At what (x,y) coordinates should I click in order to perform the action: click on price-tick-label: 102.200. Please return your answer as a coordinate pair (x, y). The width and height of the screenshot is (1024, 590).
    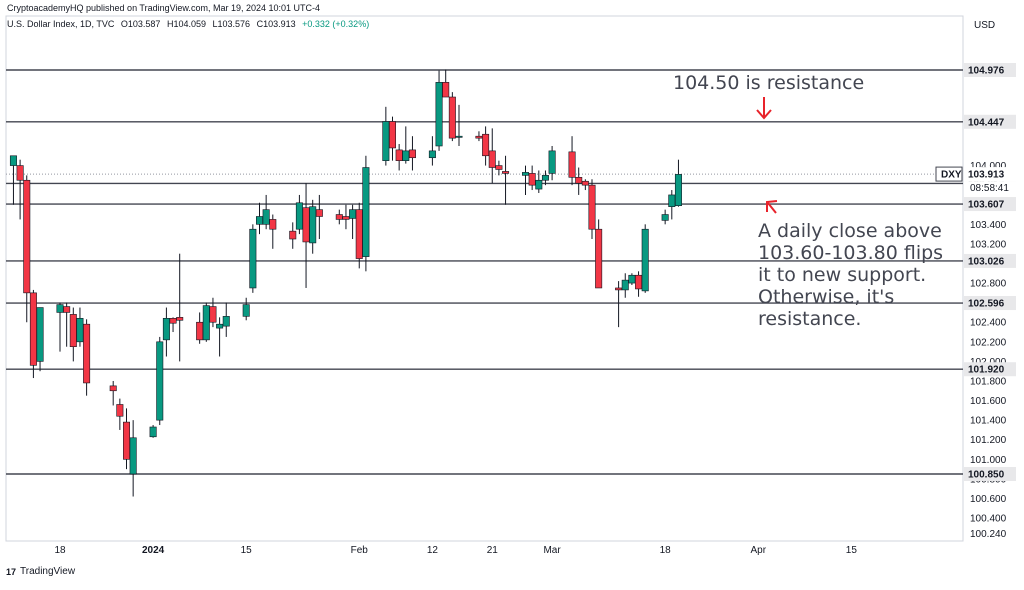
    Looking at the image, I should click on (988, 342).